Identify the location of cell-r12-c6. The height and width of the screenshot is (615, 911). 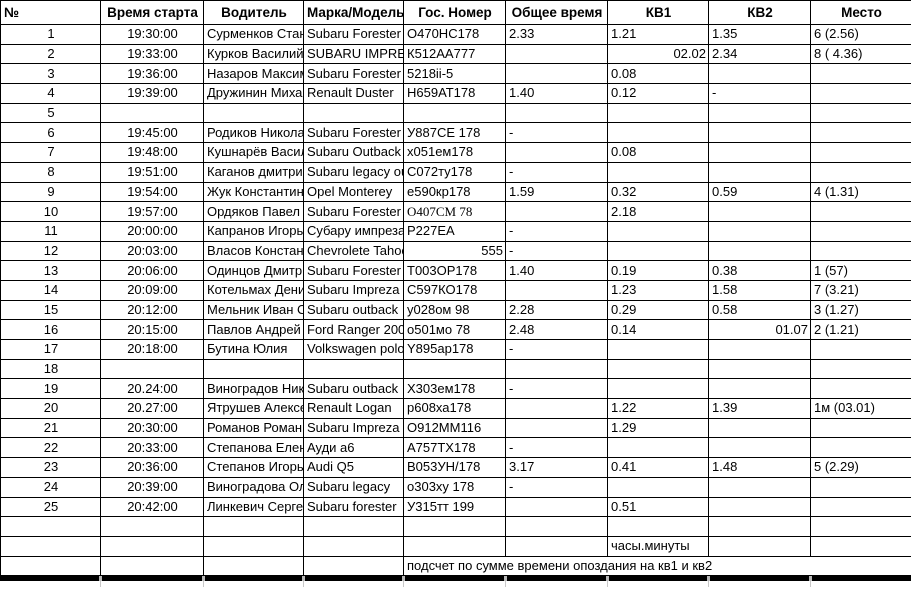
(658, 251).